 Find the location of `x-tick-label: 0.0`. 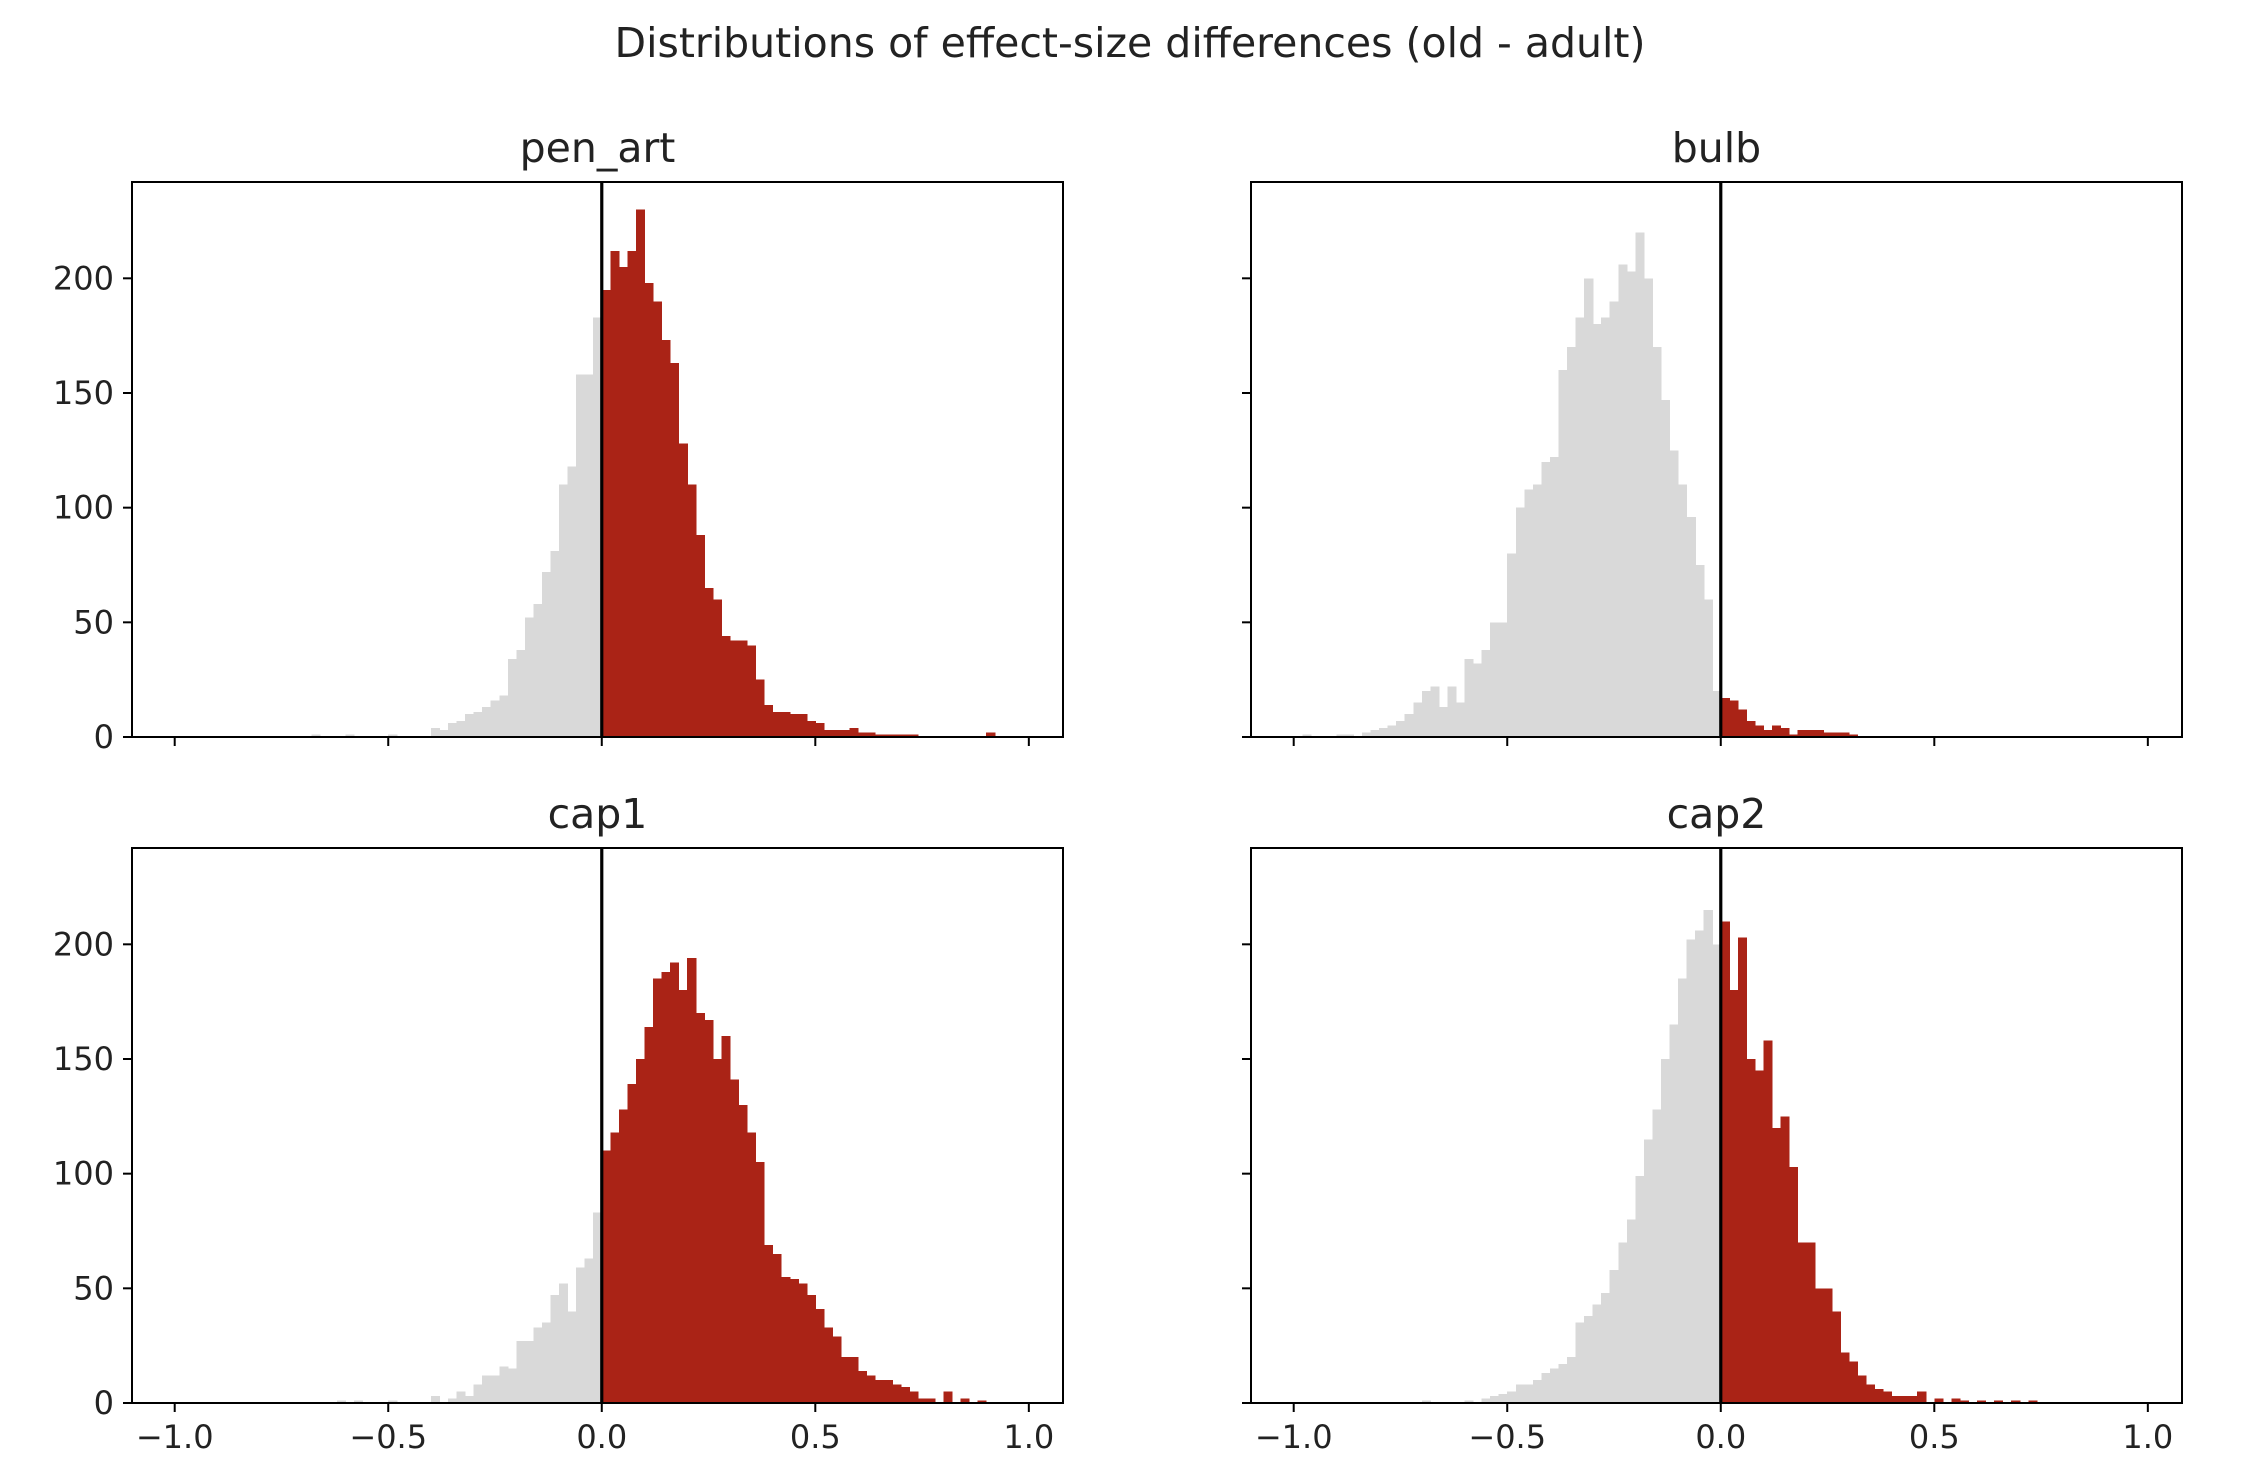

x-tick-label: 0.0 is located at coordinates (601, 1437).